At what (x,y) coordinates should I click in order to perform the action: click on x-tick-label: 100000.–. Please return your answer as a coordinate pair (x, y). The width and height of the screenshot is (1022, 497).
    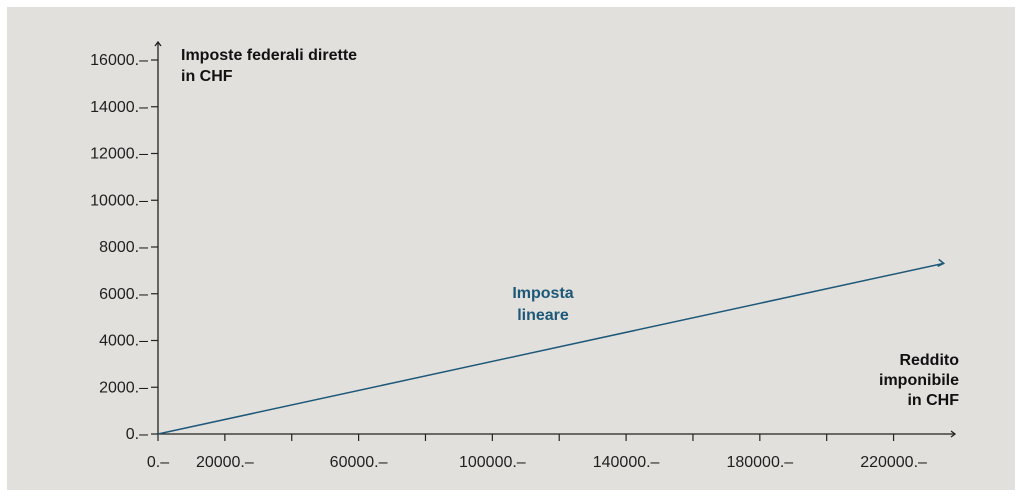
    Looking at the image, I should click on (492, 462).